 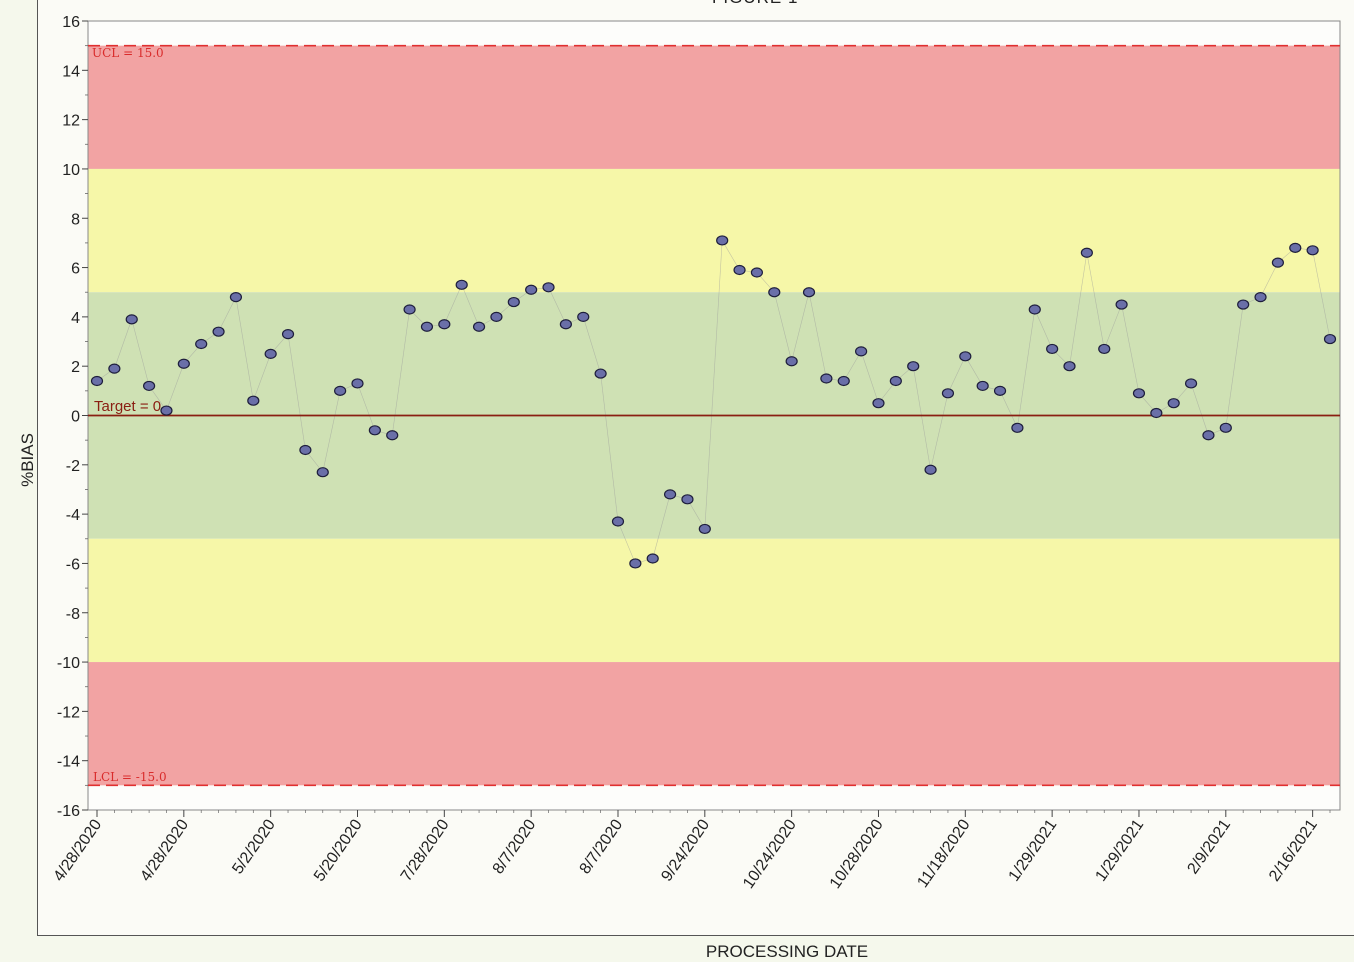 I want to click on x-tick-label: 10/24/2020, so click(x=770, y=853).